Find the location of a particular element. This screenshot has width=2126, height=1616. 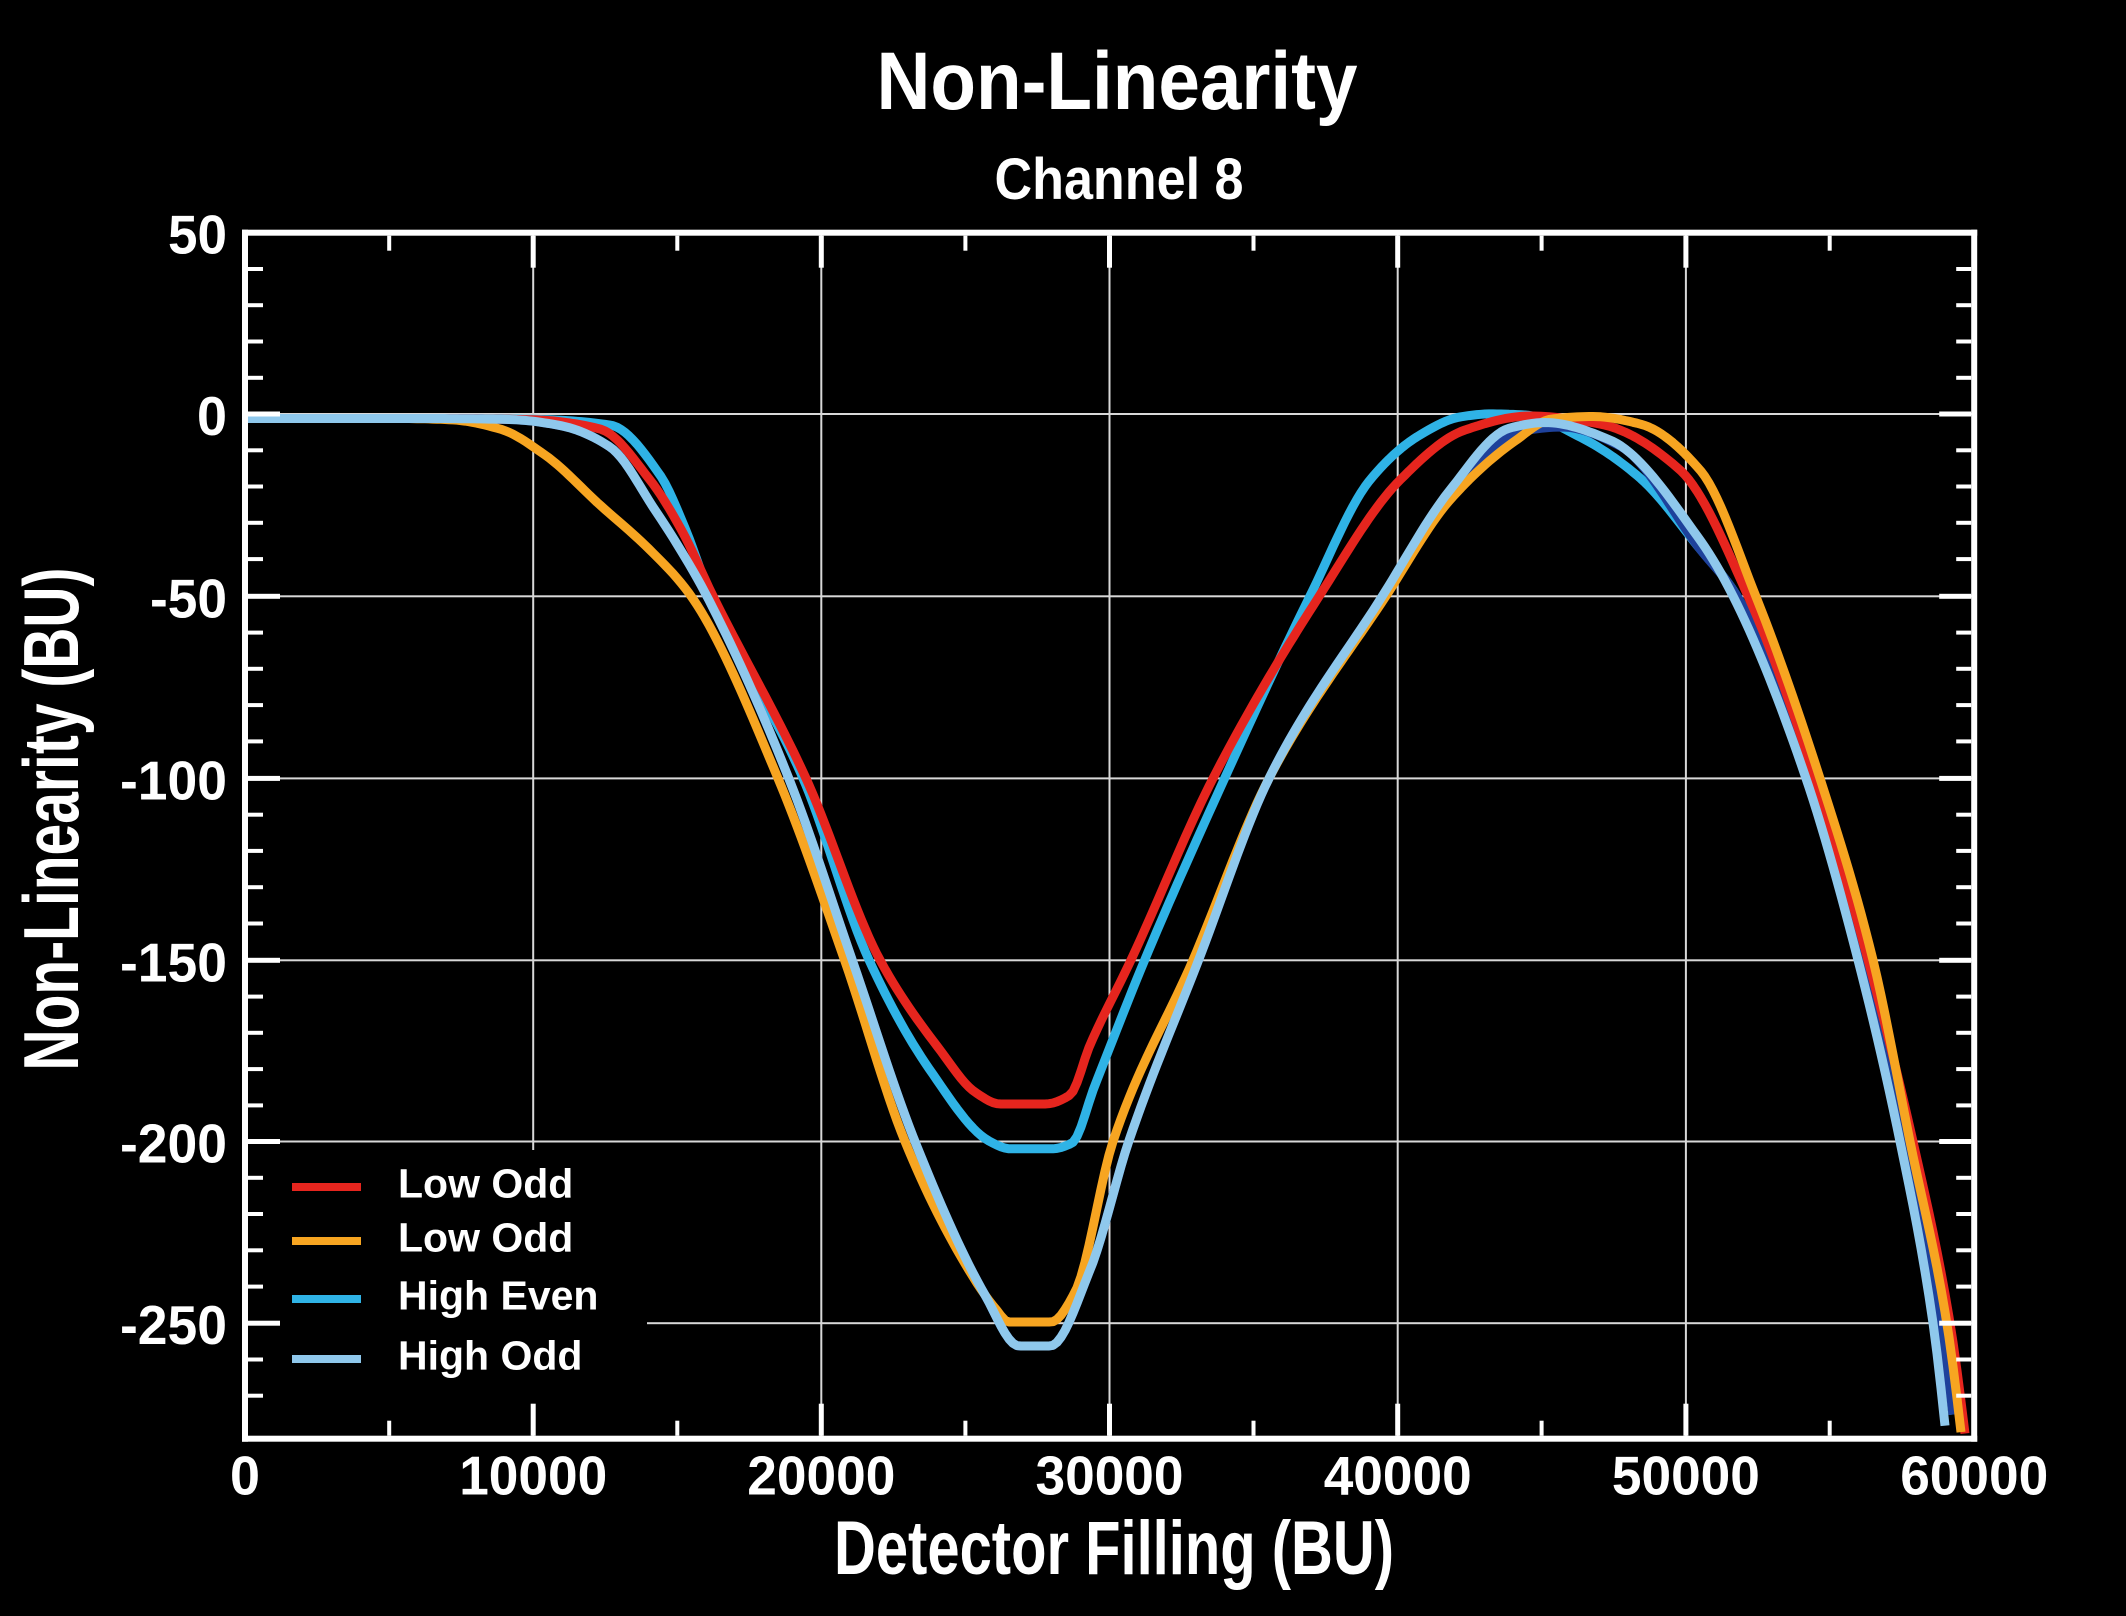

svg-text: 50 is located at coordinates (197, 235).